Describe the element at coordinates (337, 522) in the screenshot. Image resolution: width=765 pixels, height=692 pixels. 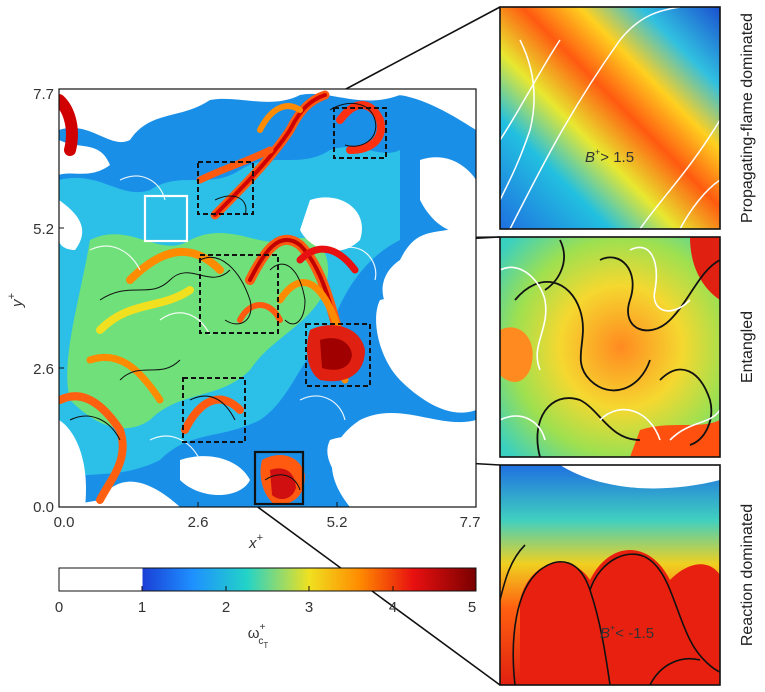
I see `x-tick-2: 5.2` at that location.